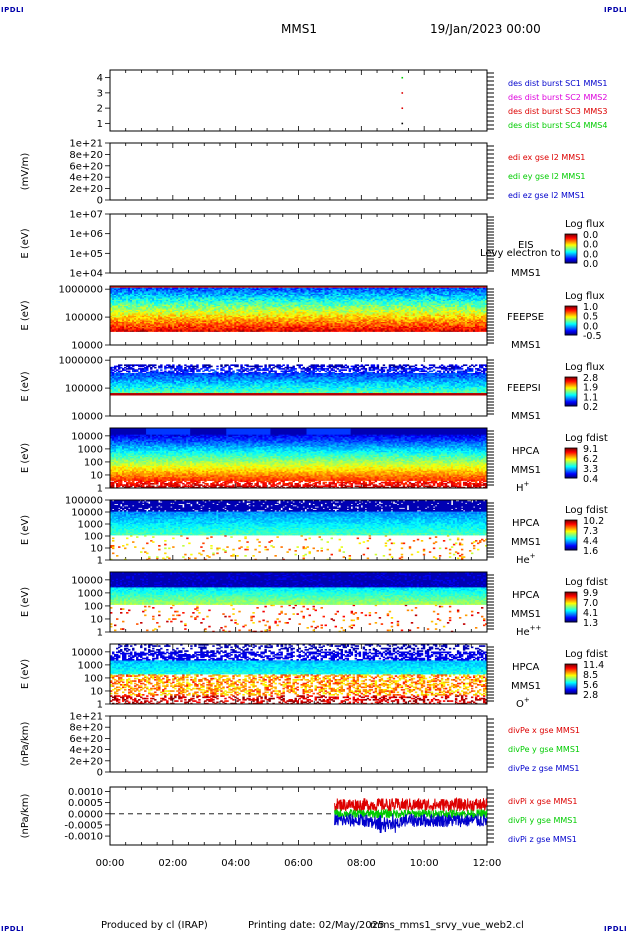 Image resolution: width=630 pixels, height=934 pixels. What do you see at coordinates (90, 593) in the screenshot?
I see `panel-hpca_he2-ytick-label: 1000` at bounding box center [90, 593].